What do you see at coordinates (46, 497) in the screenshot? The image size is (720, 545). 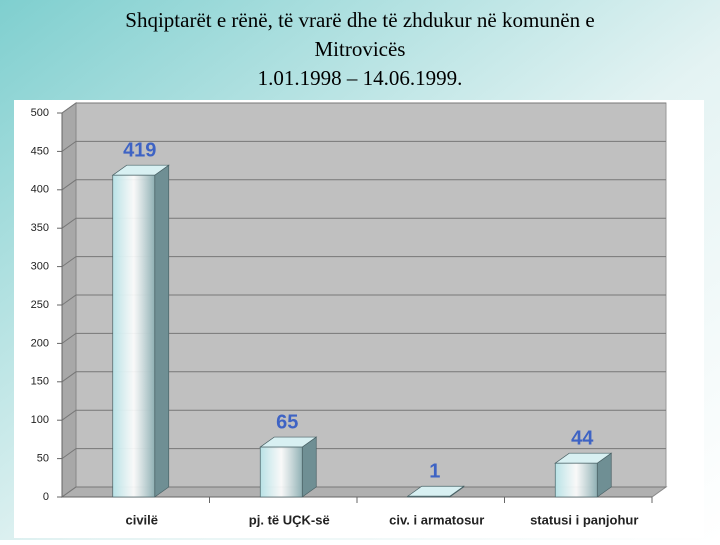 I see `y-tick-label: 0` at bounding box center [46, 497].